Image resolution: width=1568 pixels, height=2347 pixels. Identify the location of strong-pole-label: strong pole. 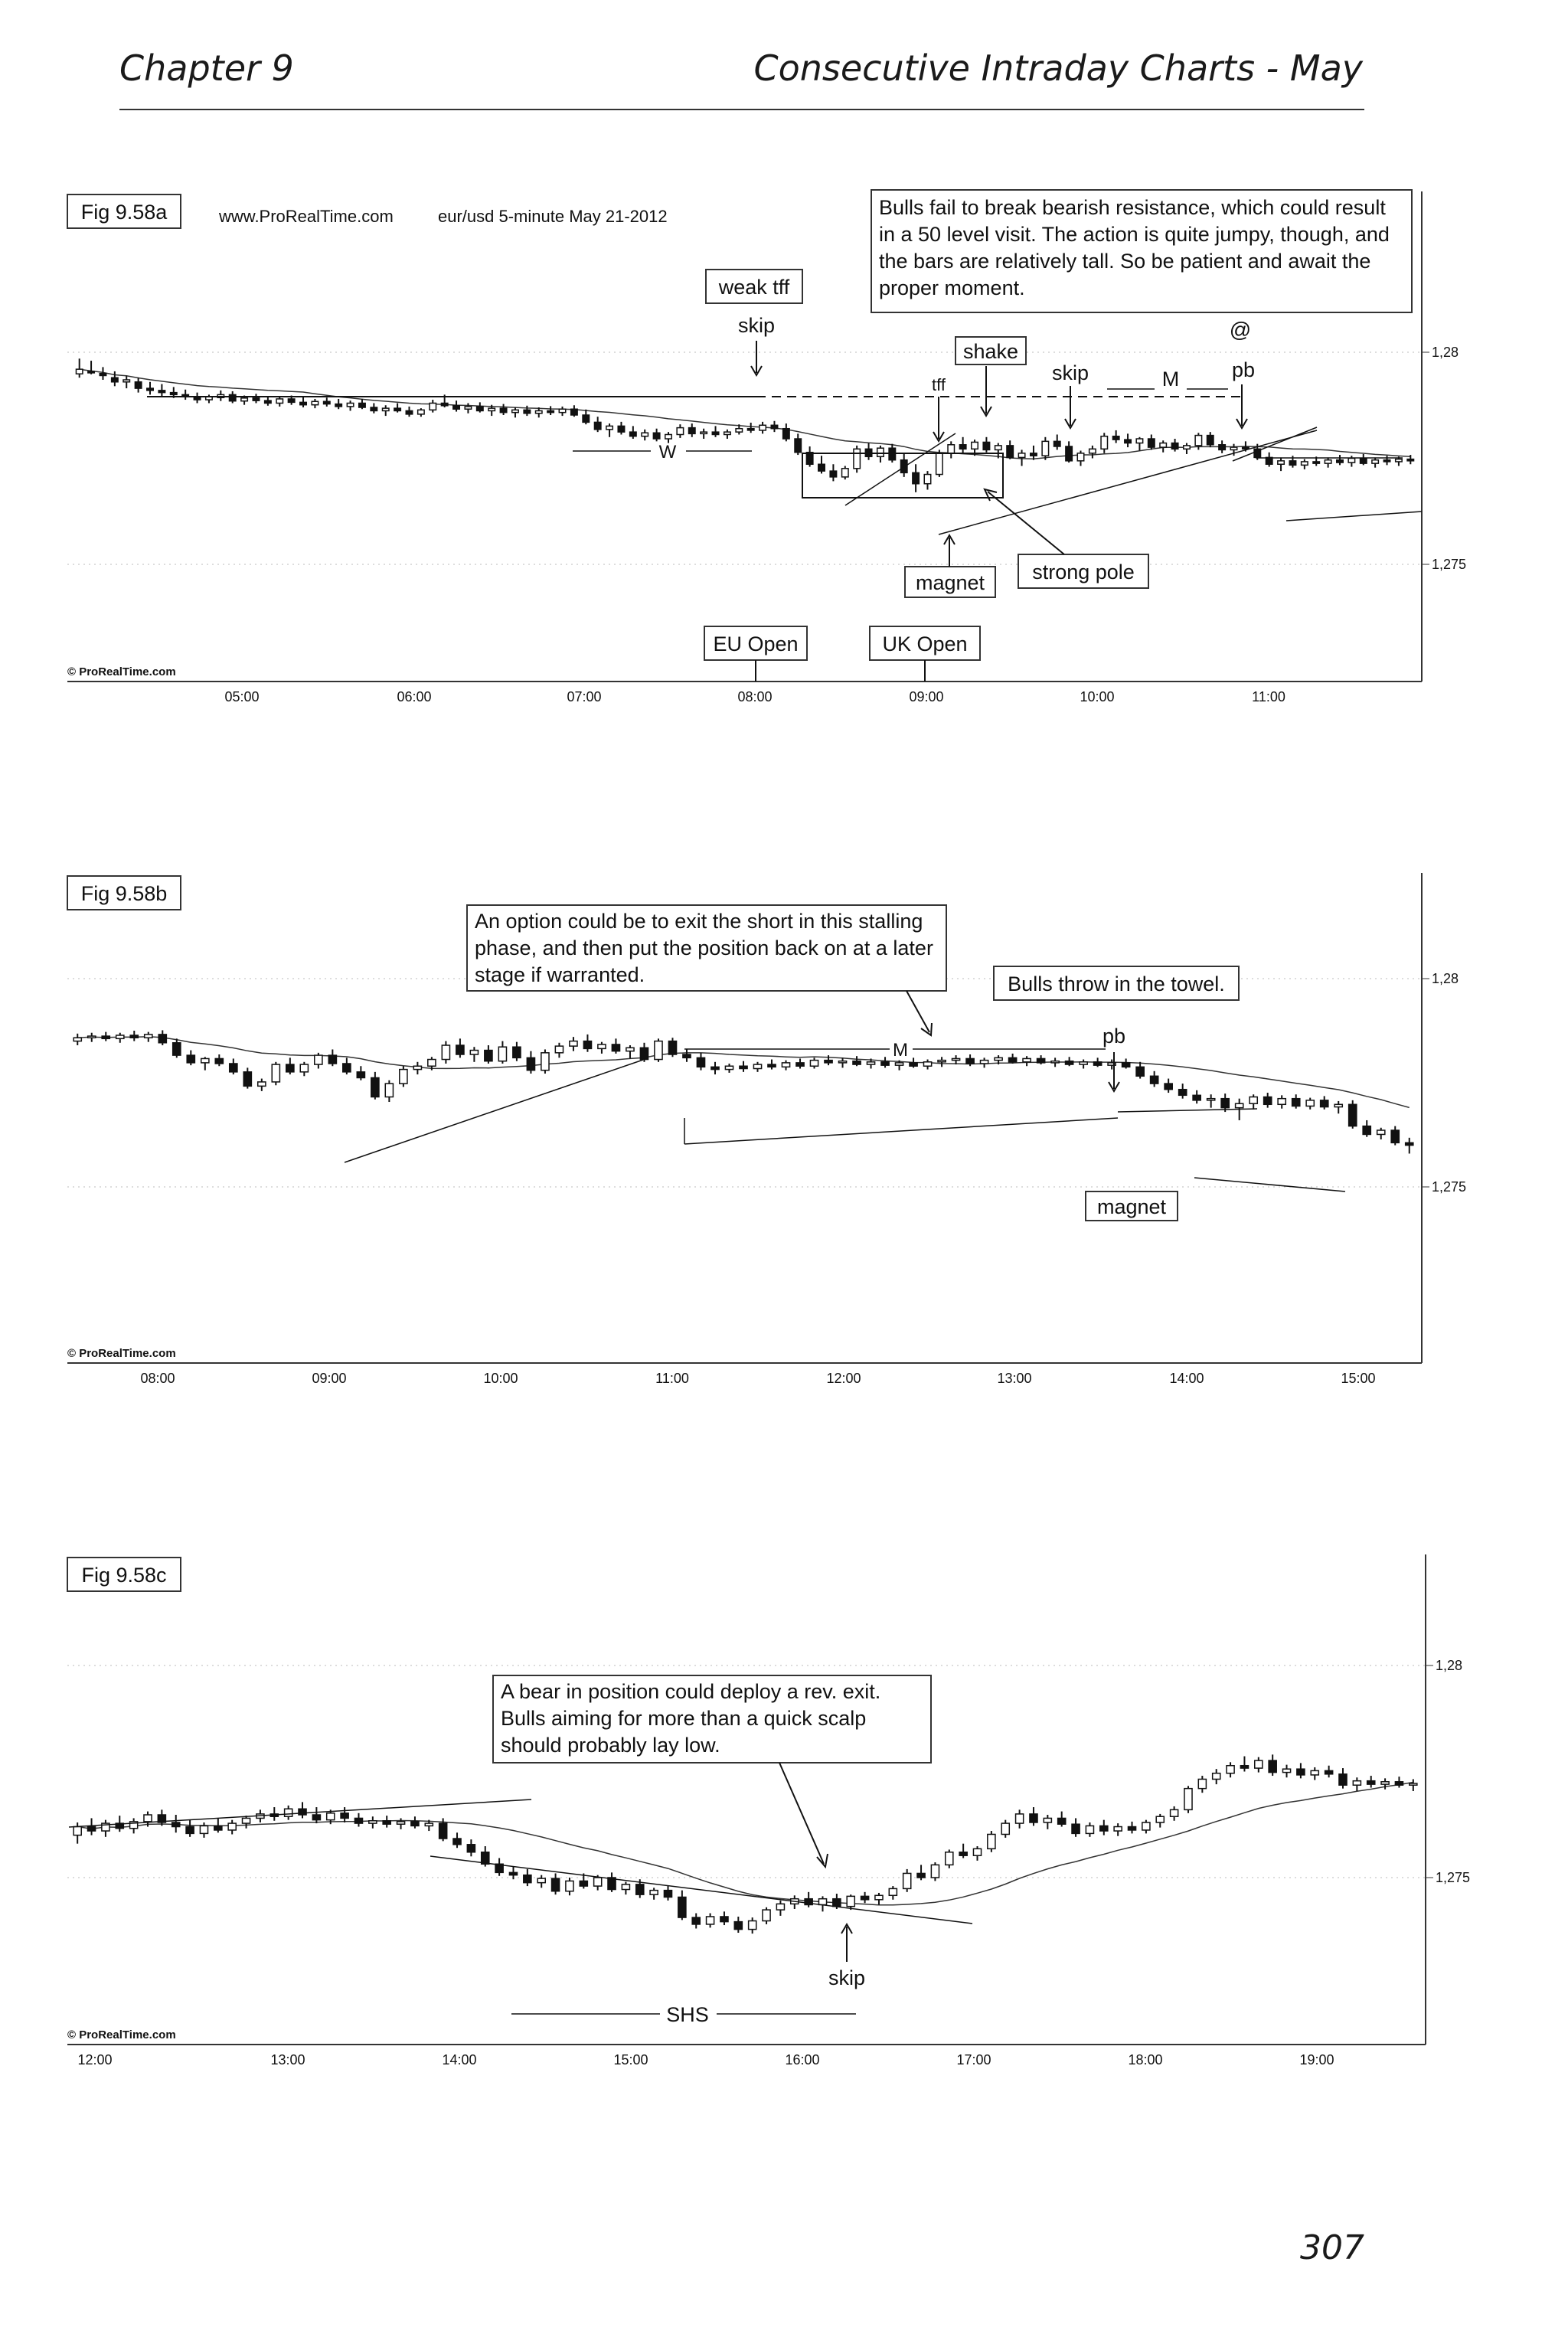
(1083, 572).